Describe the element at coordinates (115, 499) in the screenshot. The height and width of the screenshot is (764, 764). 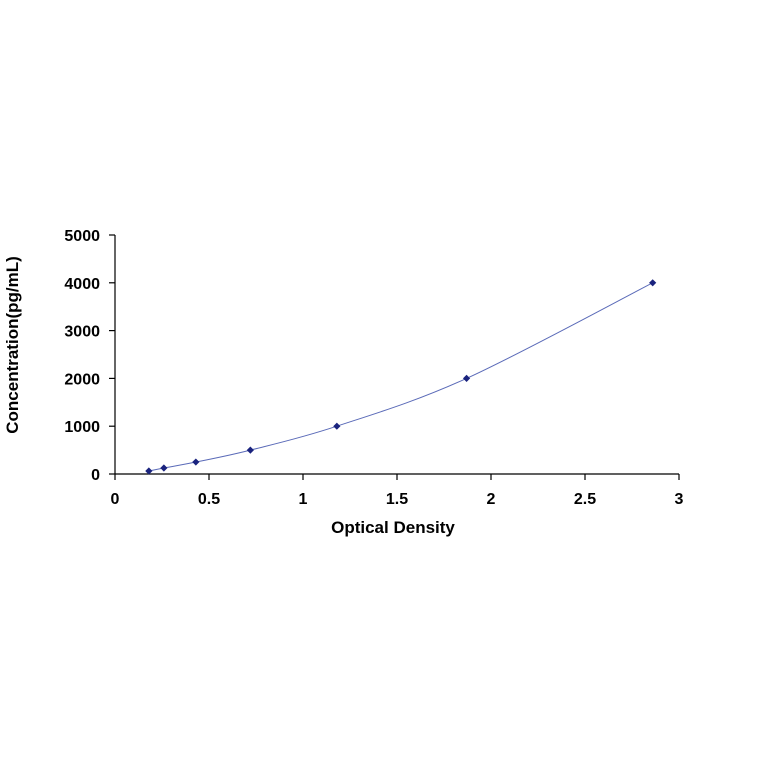
I see `x-tick-label-0: 0` at that location.